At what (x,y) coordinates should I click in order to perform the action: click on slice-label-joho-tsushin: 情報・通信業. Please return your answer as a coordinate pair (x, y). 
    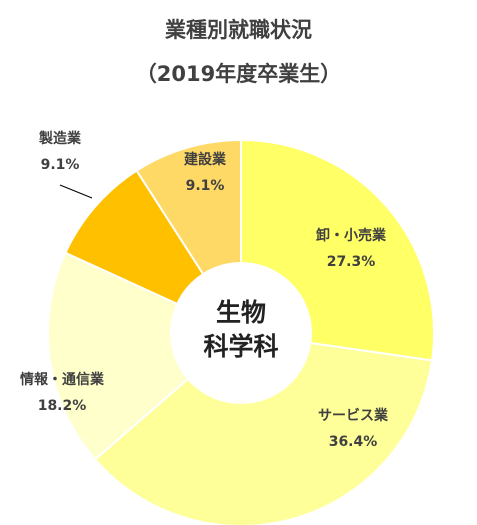
    Looking at the image, I should click on (62, 379).